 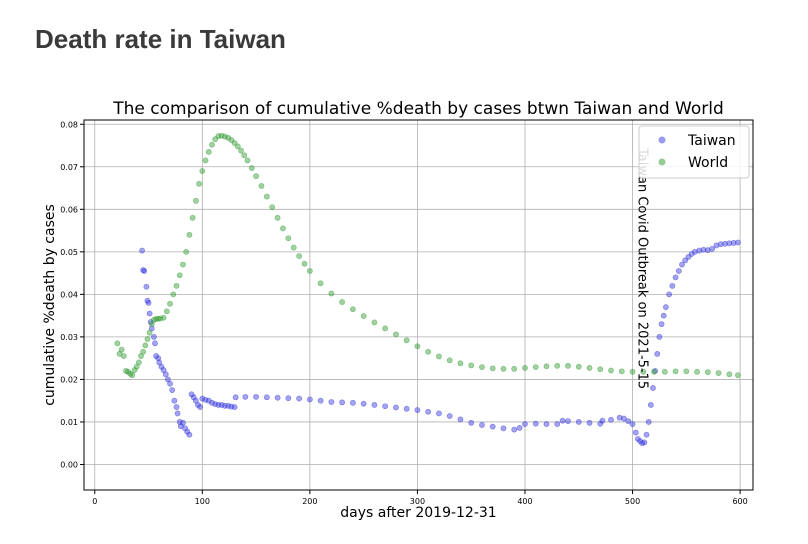 I want to click on legend-label-world: World, so click(x=708, y=163).